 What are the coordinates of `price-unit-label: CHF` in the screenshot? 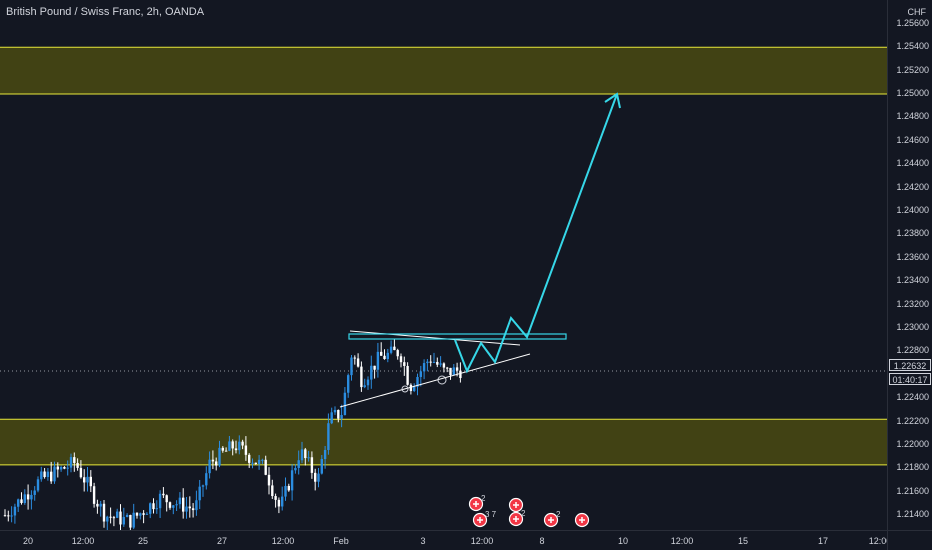 It's located at (917, 12).